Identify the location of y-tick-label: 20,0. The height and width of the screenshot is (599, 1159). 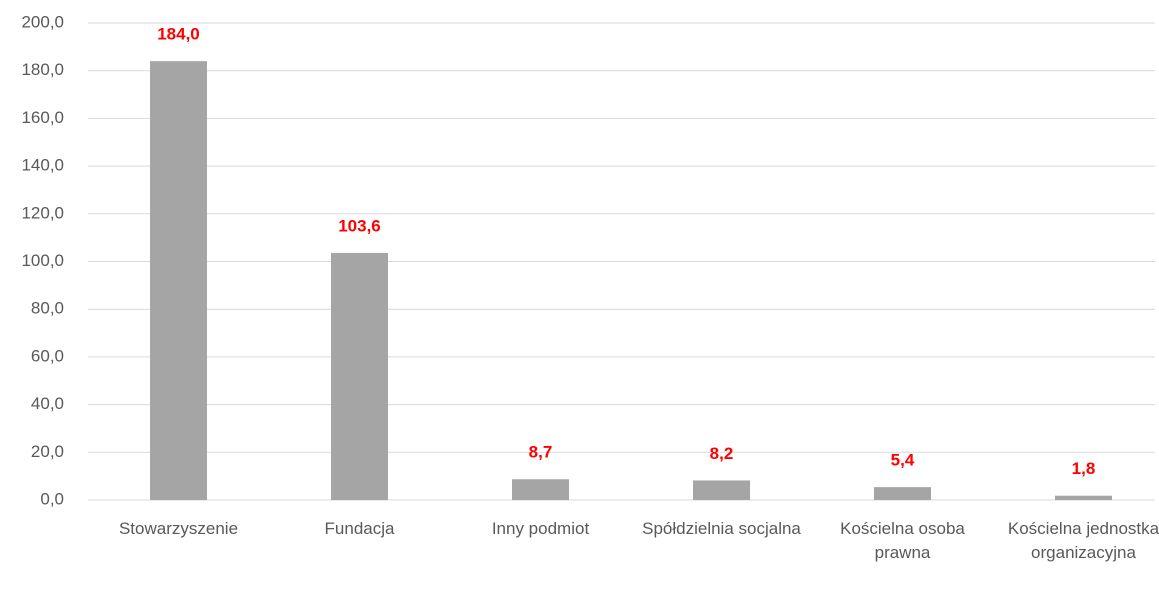
(47, 451).